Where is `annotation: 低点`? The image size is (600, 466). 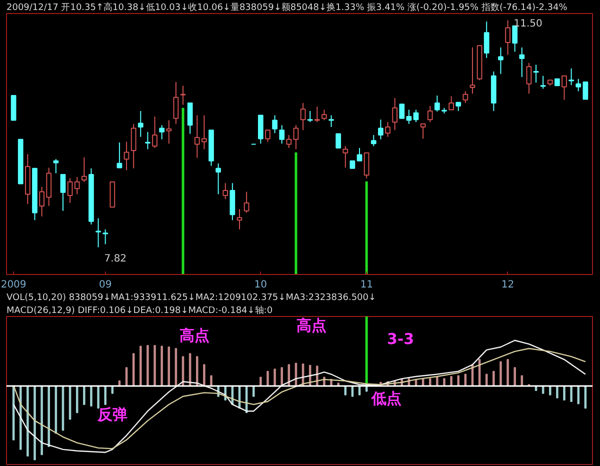
annotation: 低点 is located at coordinates (386, 399).